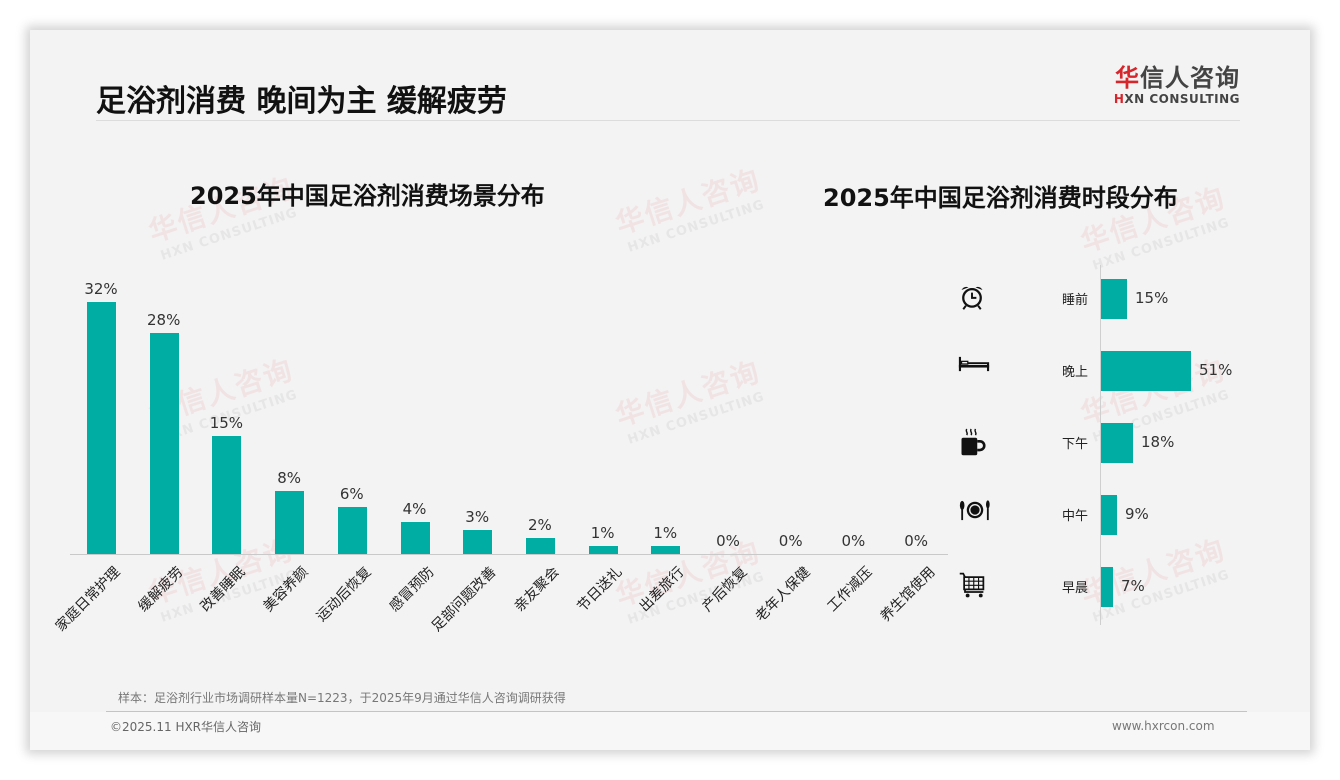 The height and width of the screenshot is (780, 1340). What do you see at coordinates (537, 590) in the screenshot?
I see `x-axis-label: 亲友聚会` at bounding box center [537, 590].